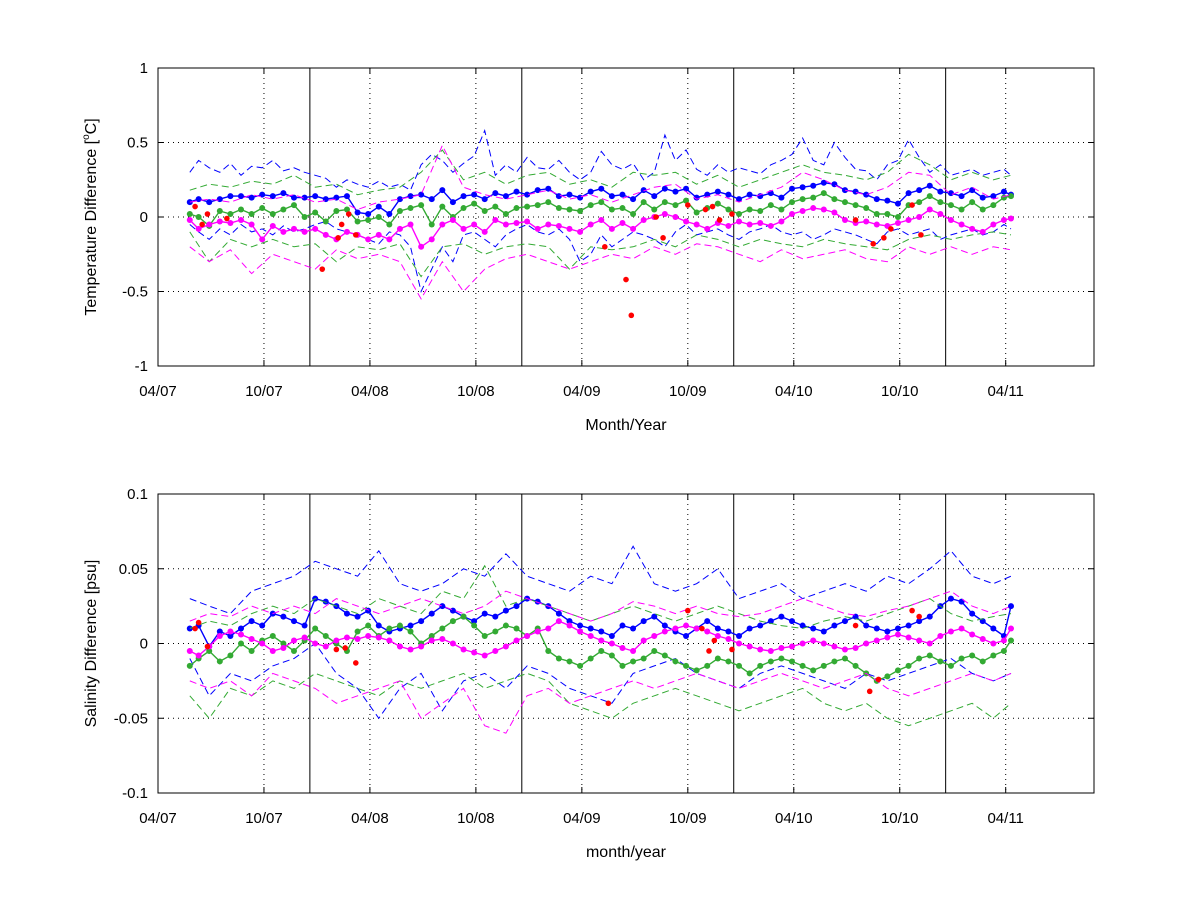 Image resolution: width=1200 pixels, height=900 pixels. What do you see at coordinates (600, 159) in the screenshot?
I see `temperature-series-blue-envelope` at bounding box center [600, 159].